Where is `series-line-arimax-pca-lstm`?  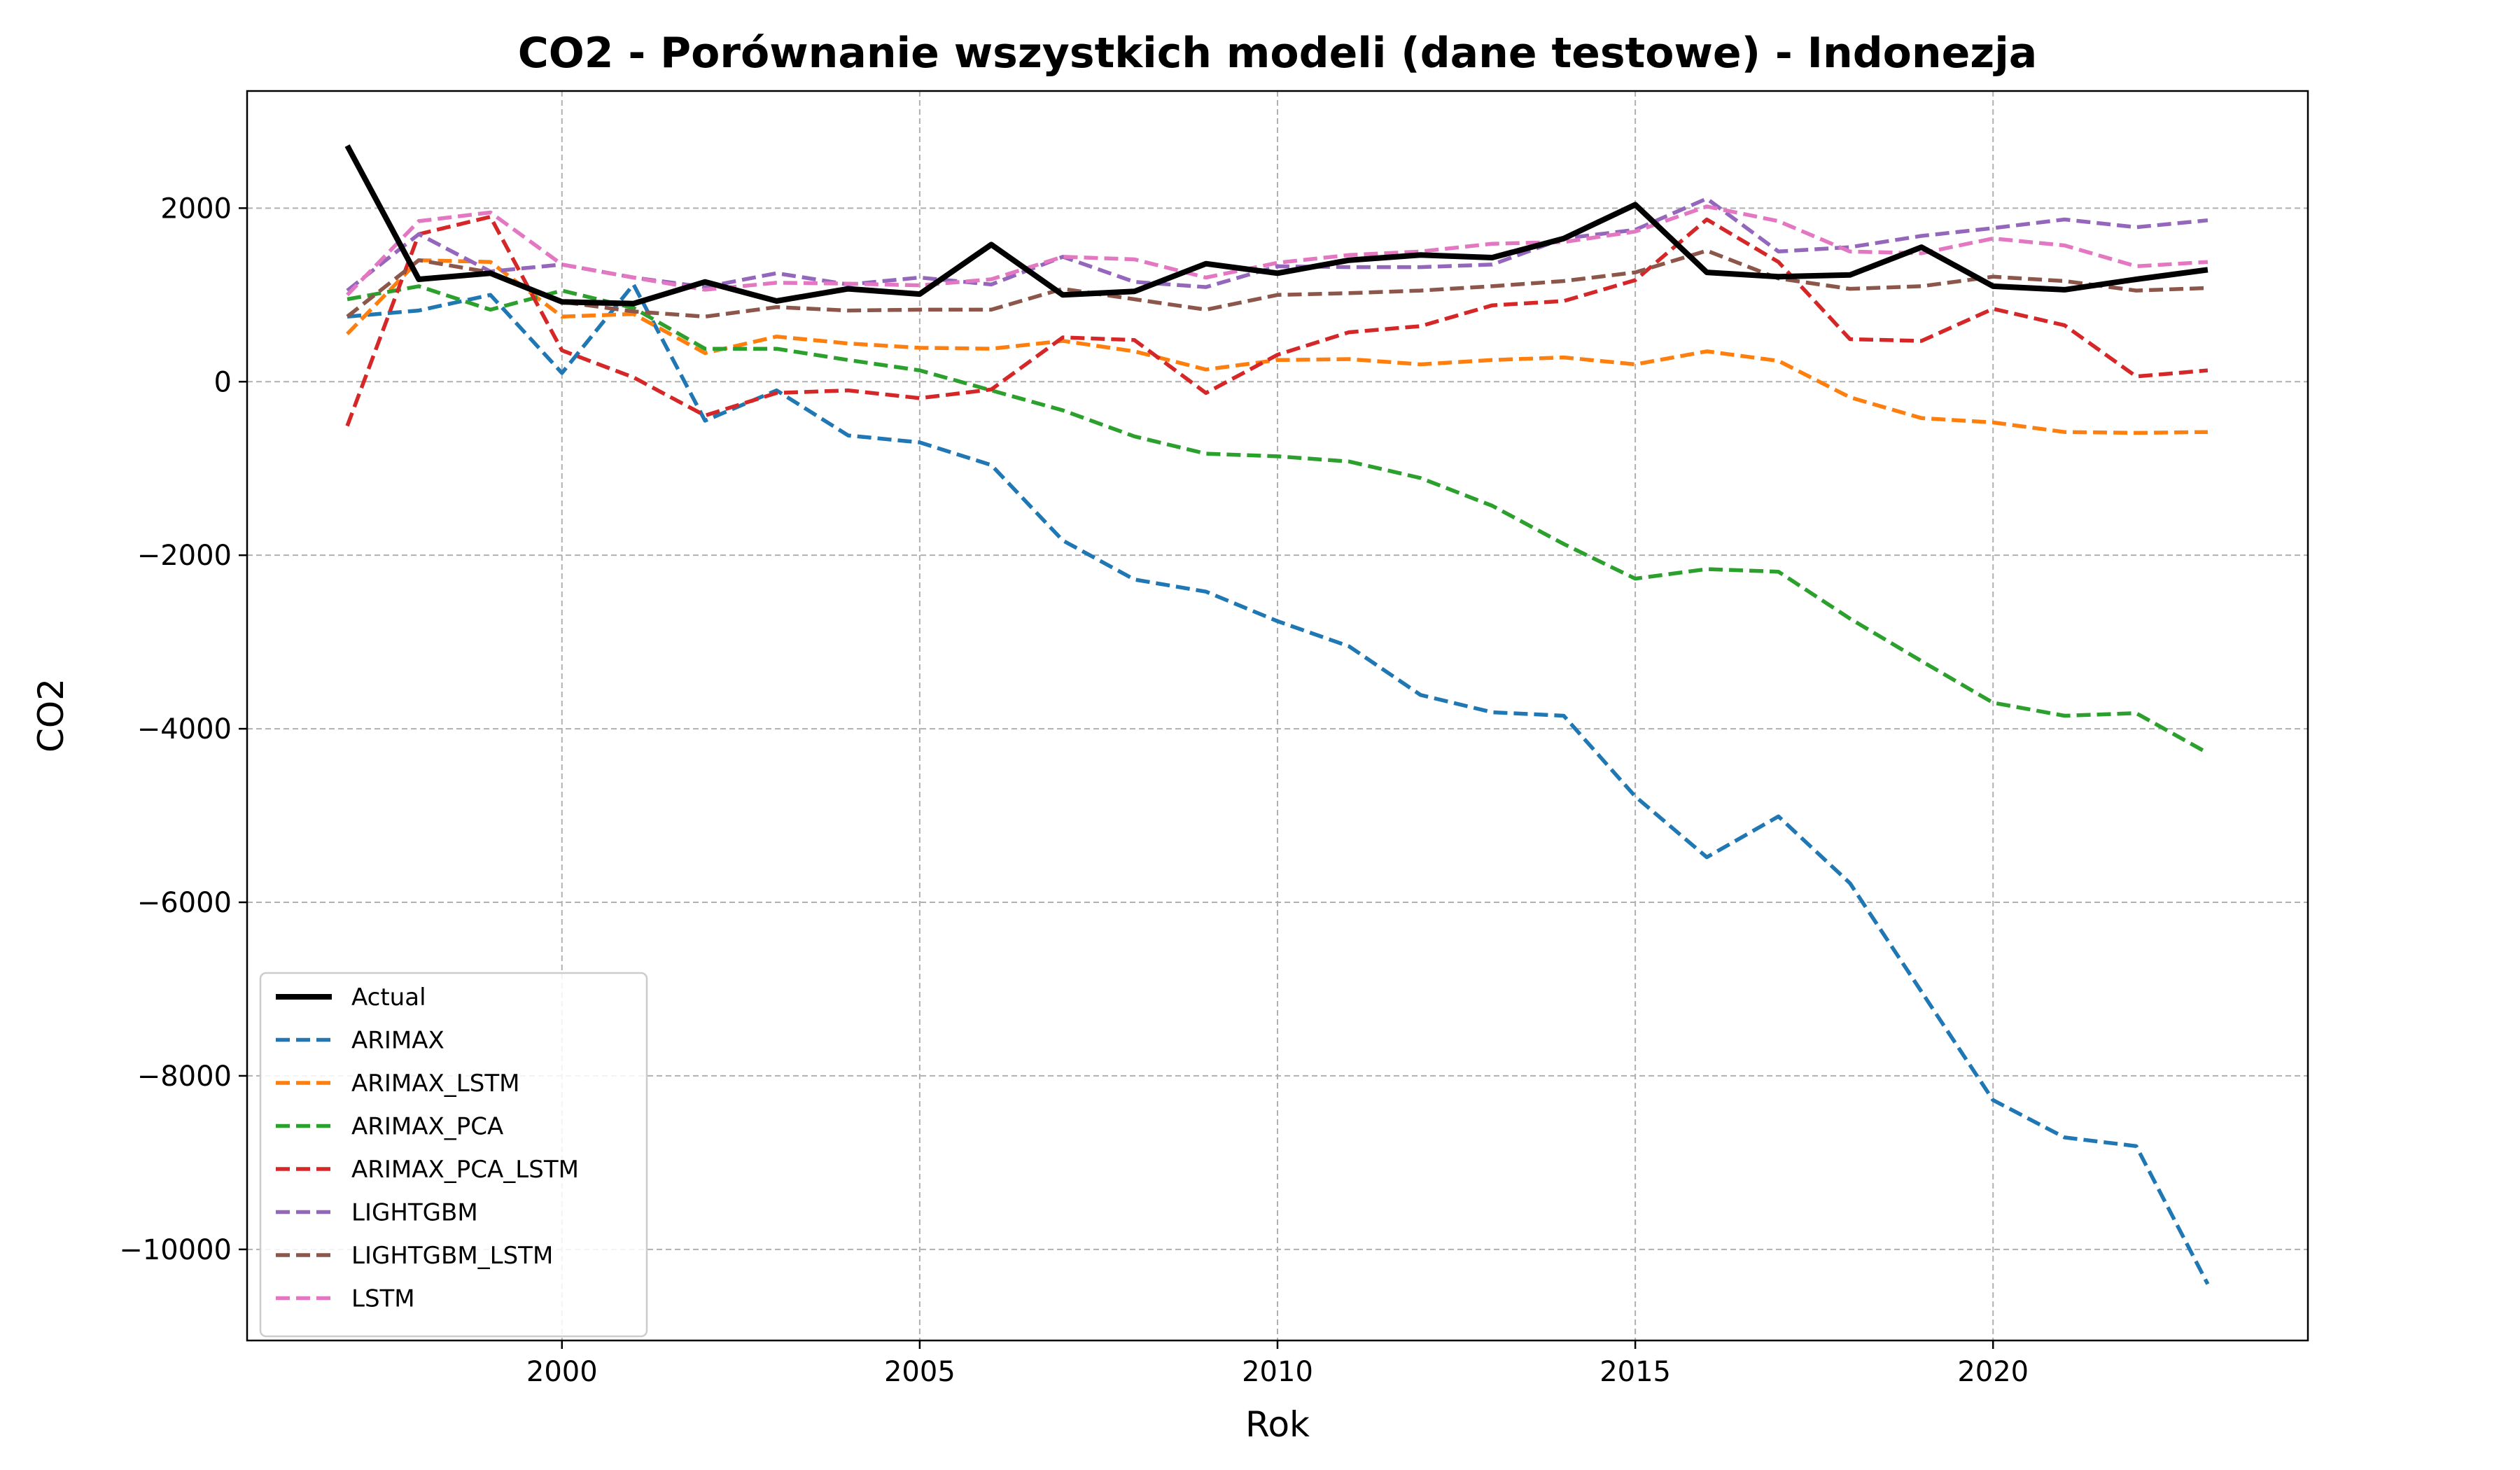 series-line-arimax-pca-lstm is located at coordinates (1276, 320).